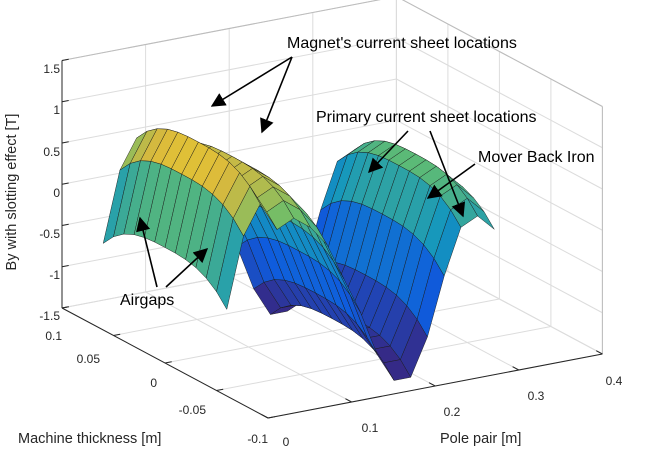 The height and width of the screenshot is (457, 660). Describe the element at coordinates (536, 396) in the screenshot. I see `x-tick-label: 0.3` at that location.